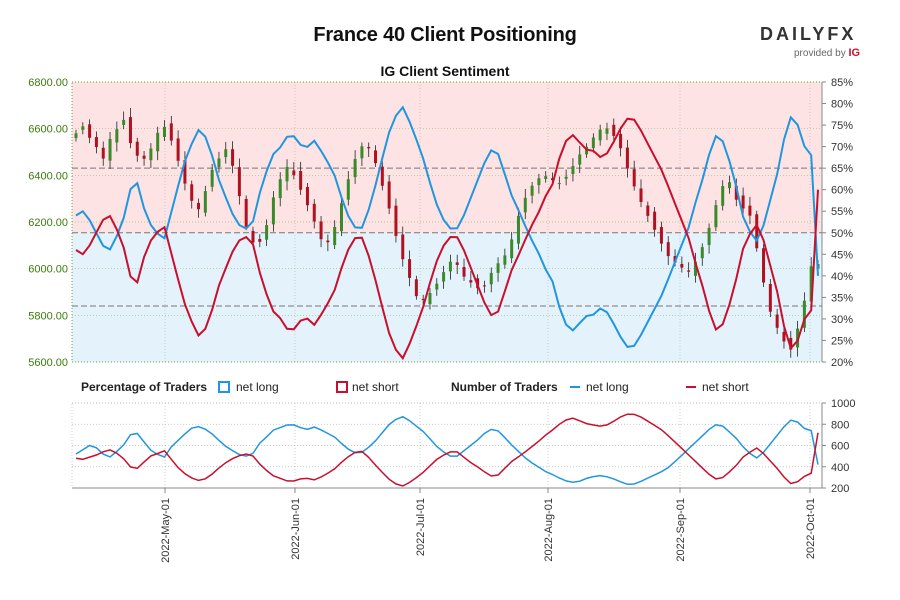 The height and width of the screenshot is (600, 900). I want to click on pct-tick-label: 55%, so click(842, 212).